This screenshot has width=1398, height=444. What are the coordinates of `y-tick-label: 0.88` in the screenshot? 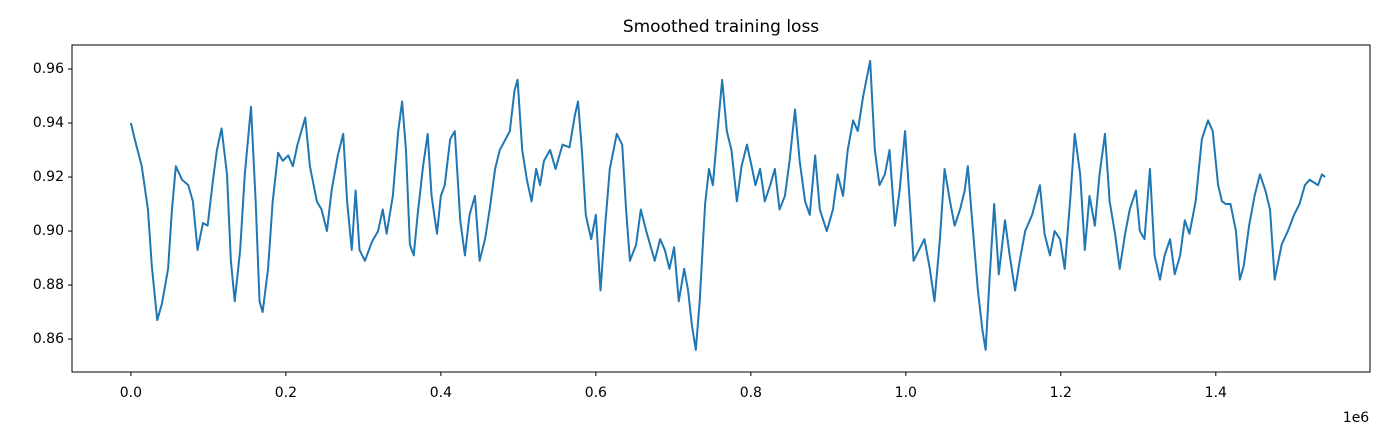 It's located at (48, 285).